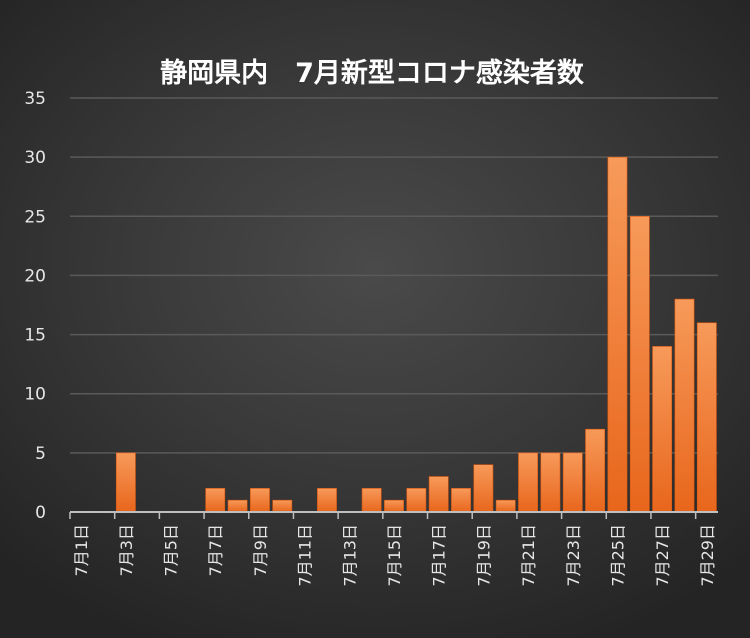 Image resolution: width=750 pixels, height=638 pixels. I want to click on x-axis, so click(393, 515).